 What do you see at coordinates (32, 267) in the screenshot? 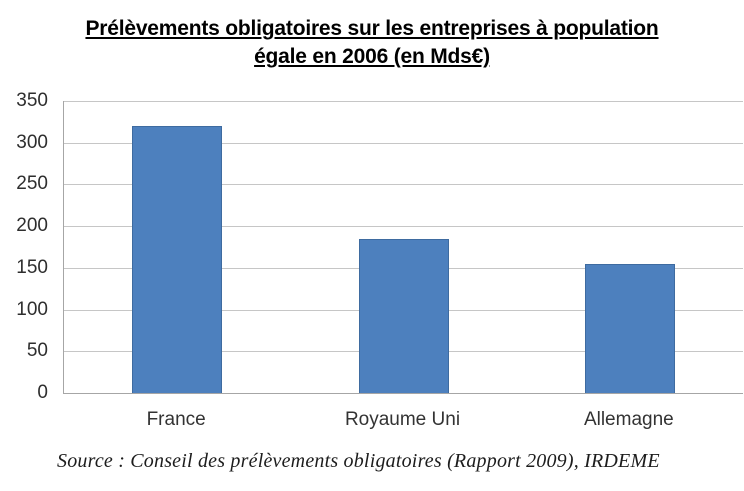
I see `y-tick-label: 150` at bounding box center [32, 267].